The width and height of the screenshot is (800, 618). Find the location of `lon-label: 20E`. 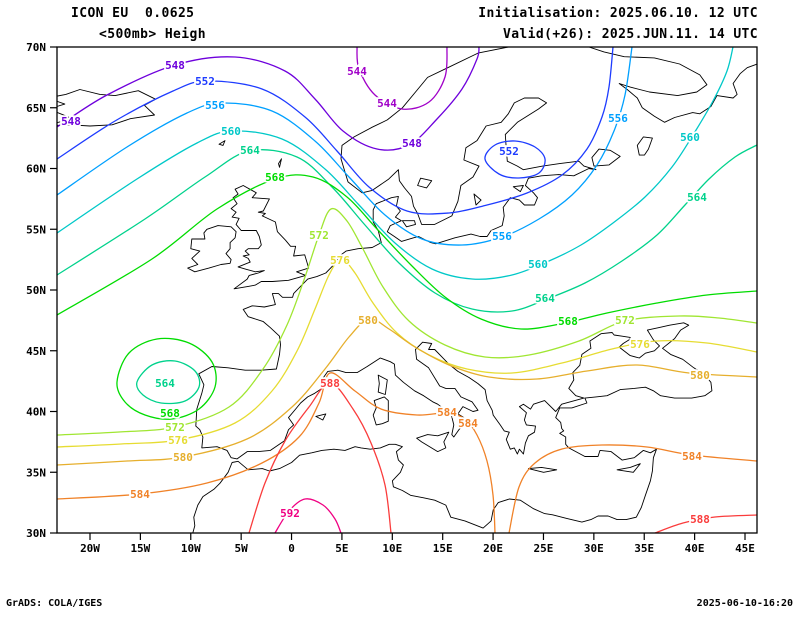

lon-label: 20E is located at coordinates (493, 548).